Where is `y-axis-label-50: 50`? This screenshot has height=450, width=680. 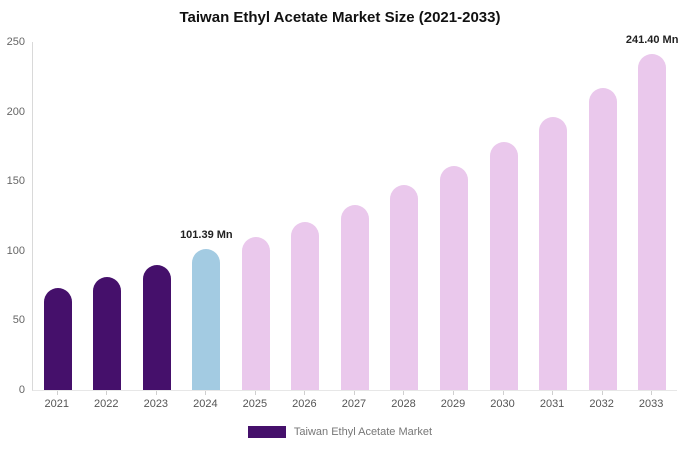 y-axis-label-50: 50 is located at coordinates (18, 320).